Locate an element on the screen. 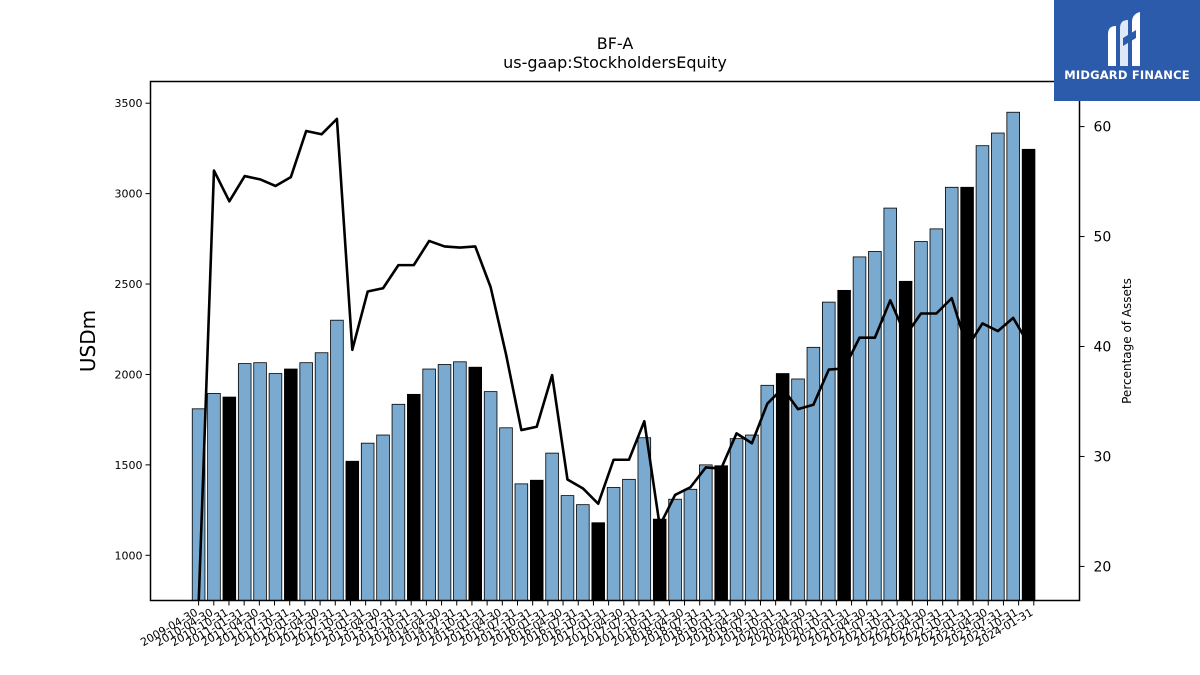 This screenshot has height=675, width=1200. y-tick-label: 1000 is located at coordinates (129, 555).